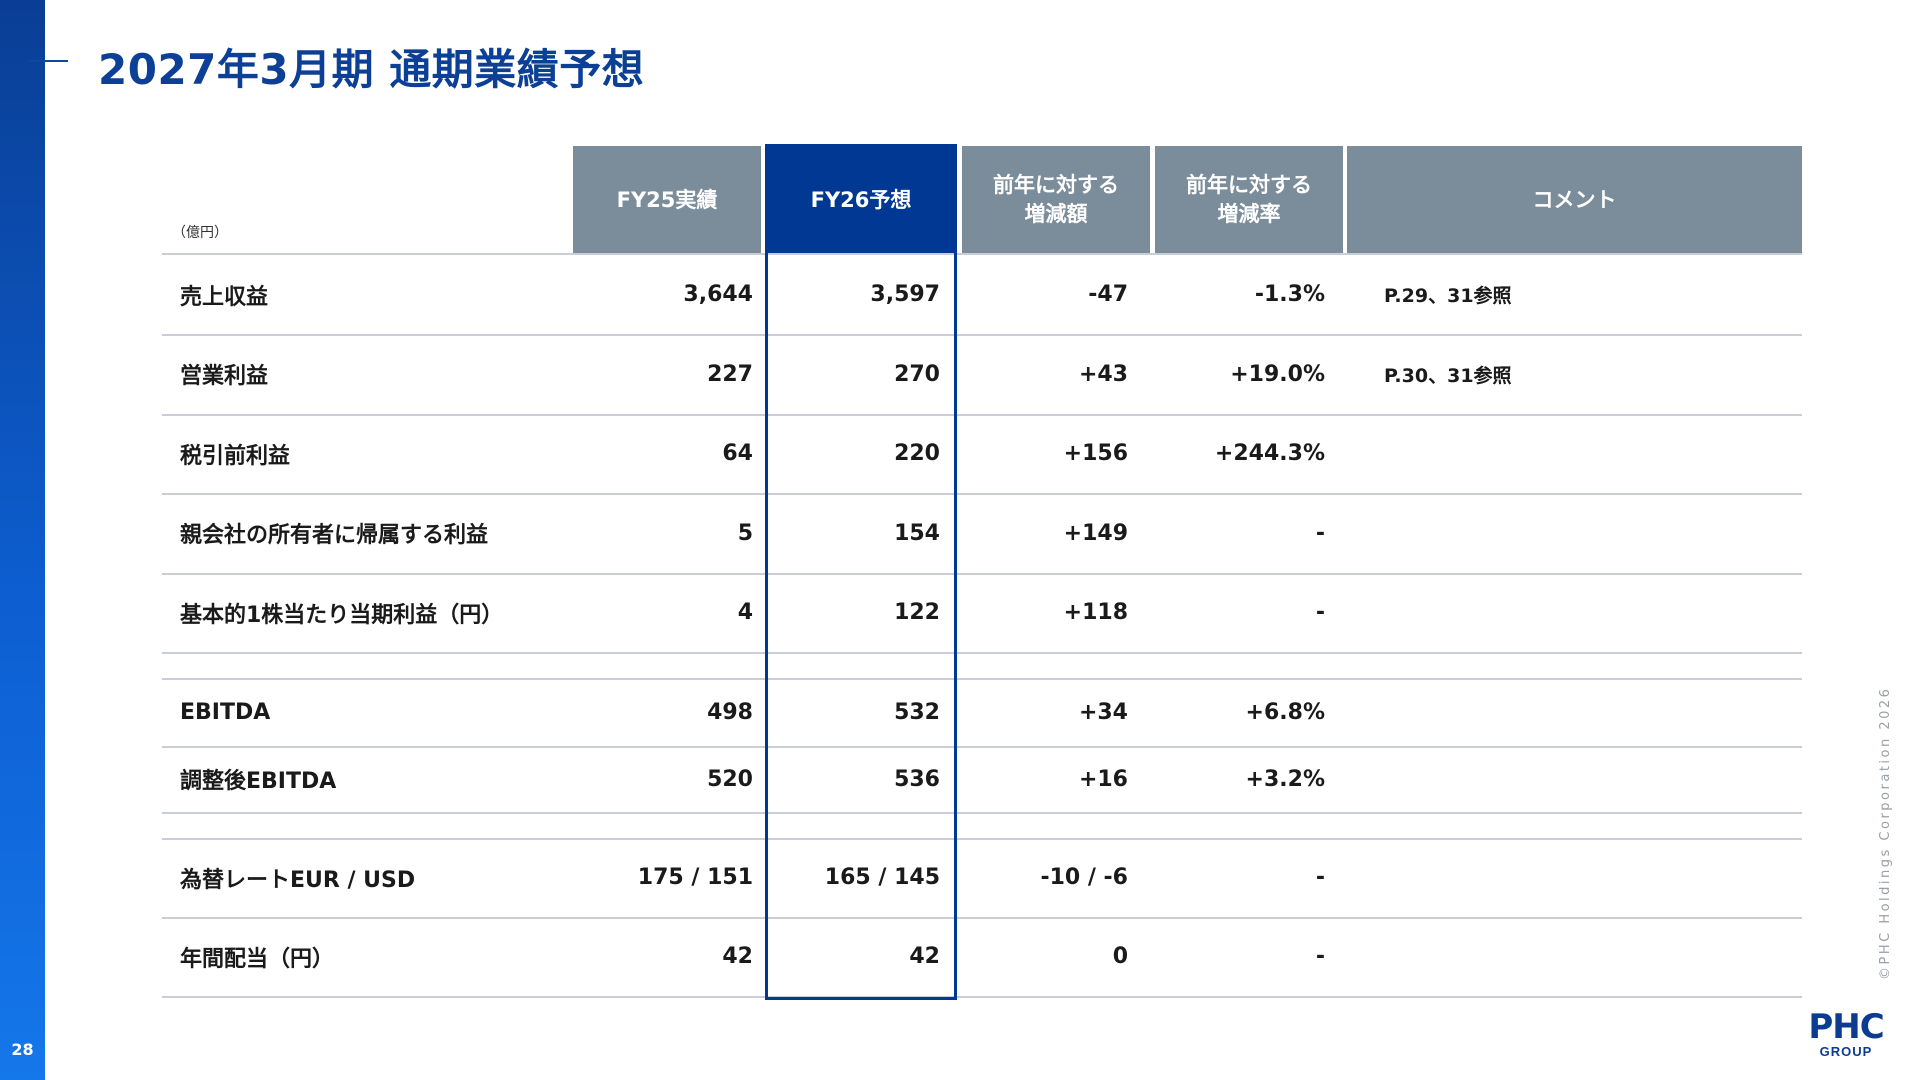  I want to click on cell-rate: +3.2%, so click(1285, 779).